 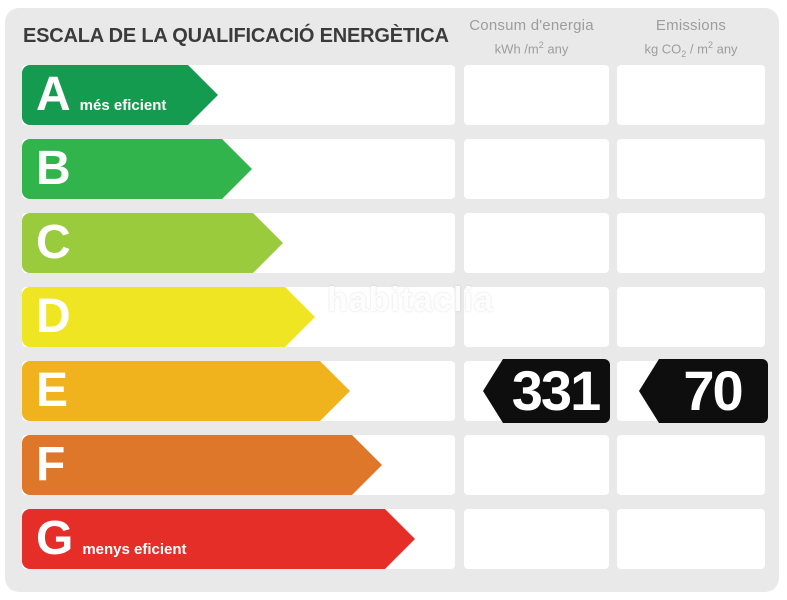 What do you see at coordinates (202, 465) in the screenshot?
I see `rating-arrow-f: F` at bounding box center [202, 465].